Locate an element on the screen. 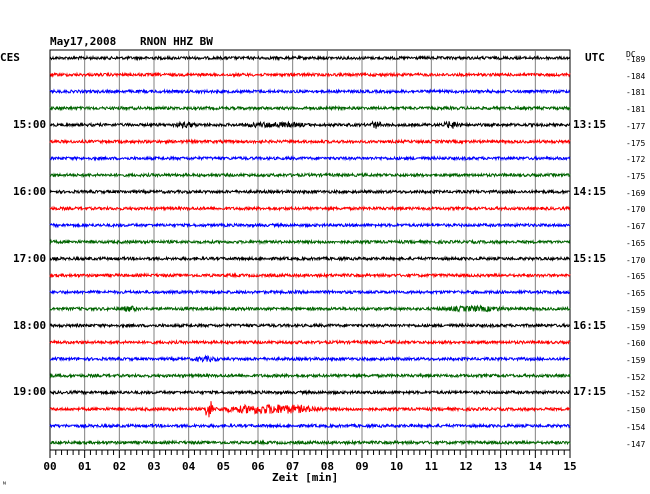 The image size is (650, 494). x-axis-label: Zeit [min] is located at coordinates (305, 477).